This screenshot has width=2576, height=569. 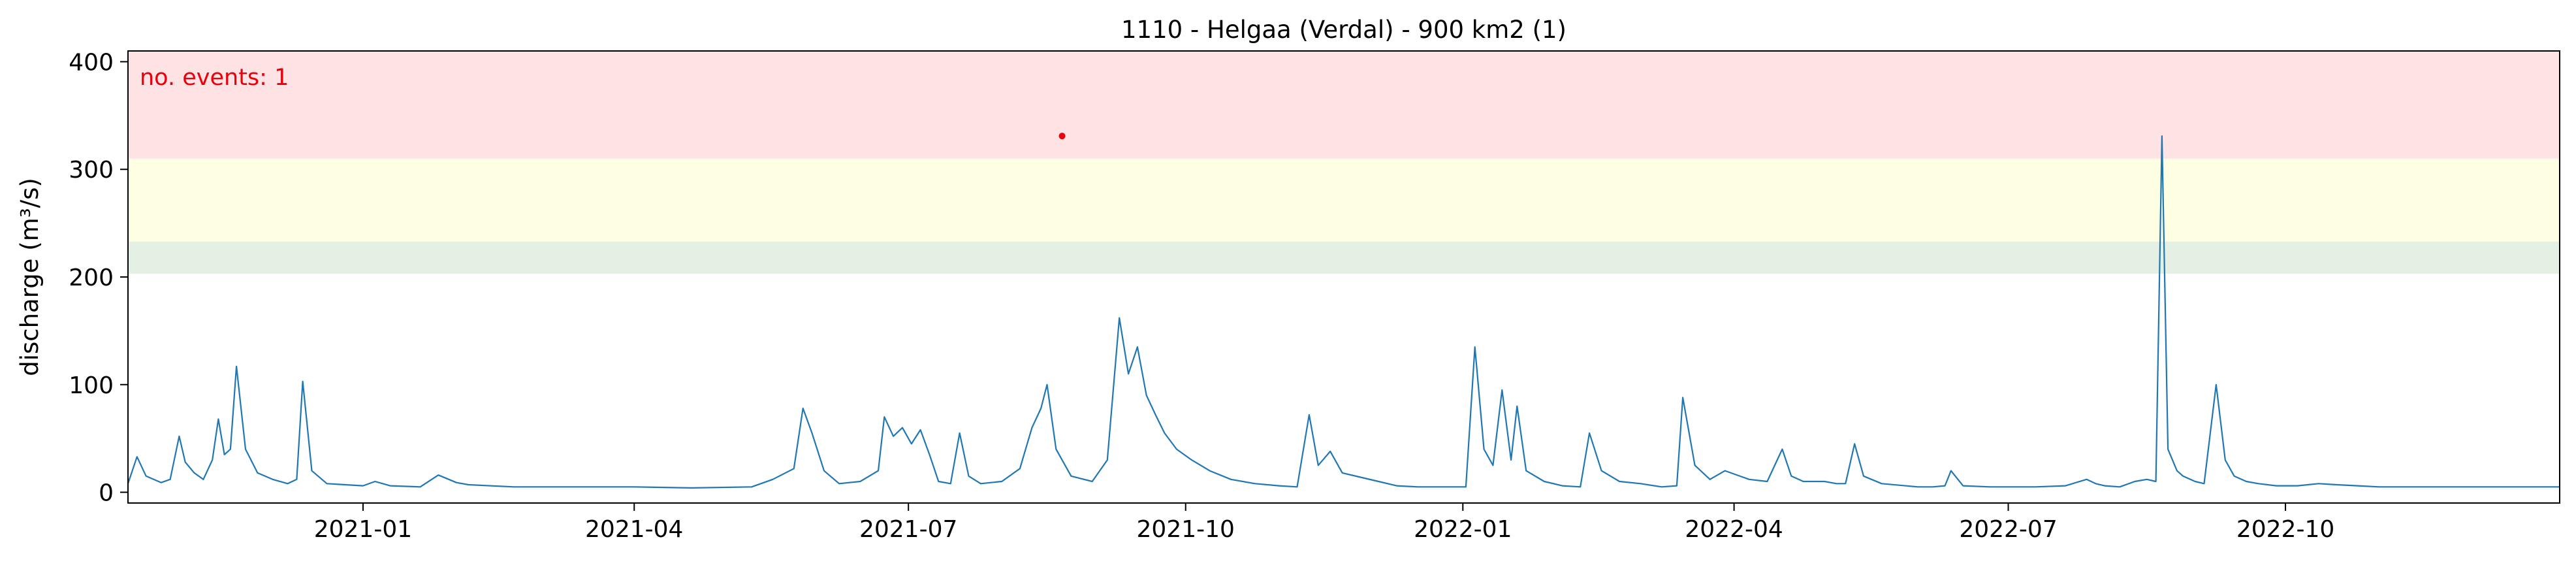 What do you see at coordinates (908, 529) in the screenshot?
I see `x-tick-label: 2021-07` at bounding box center [908, 529].